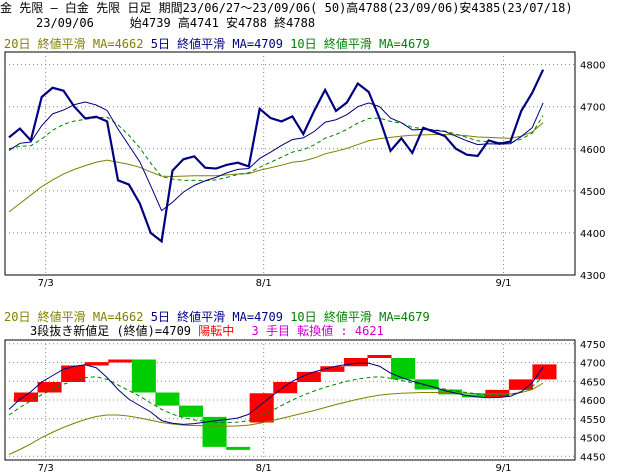 This screenshot has height=475, width=624. What do you see at coordinates (592, 364) in the screenshot?
I see `bottom-y-tick-label: 4700` at bounding box center [592, 364].